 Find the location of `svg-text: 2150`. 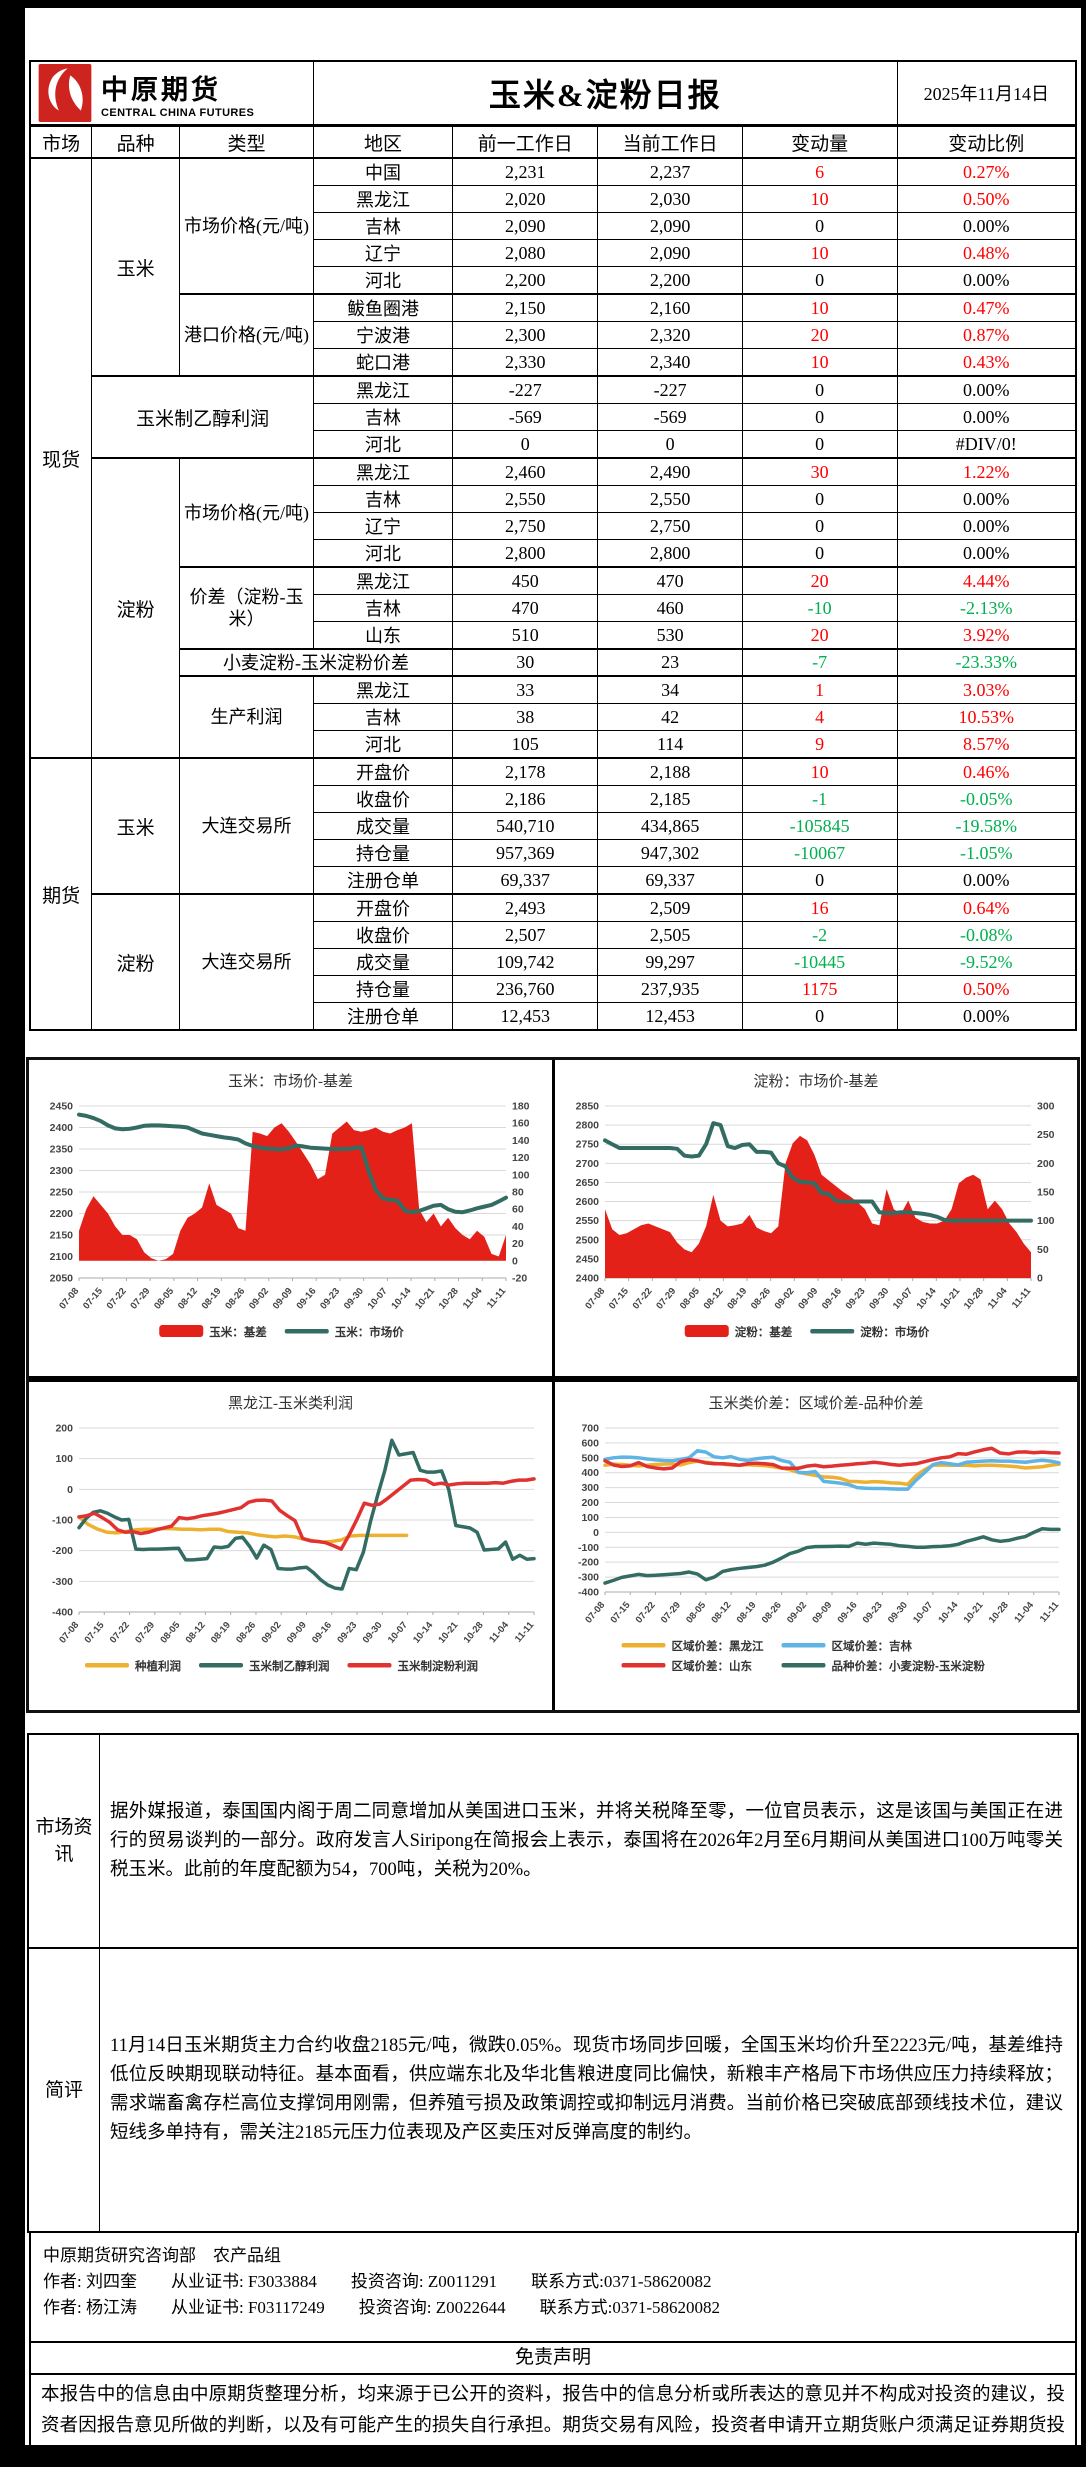

svg-text: 2150 is located at coordinates (62, 1236).